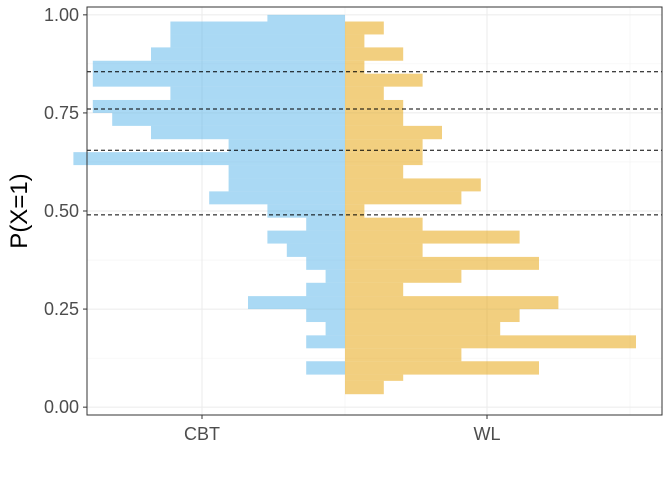 Image resolution: width=672 pixels, height=480 pixels. Describe the element at coordinates (61, 309) in the screenshot. I see `y-tick-label: 0.25` at that location.